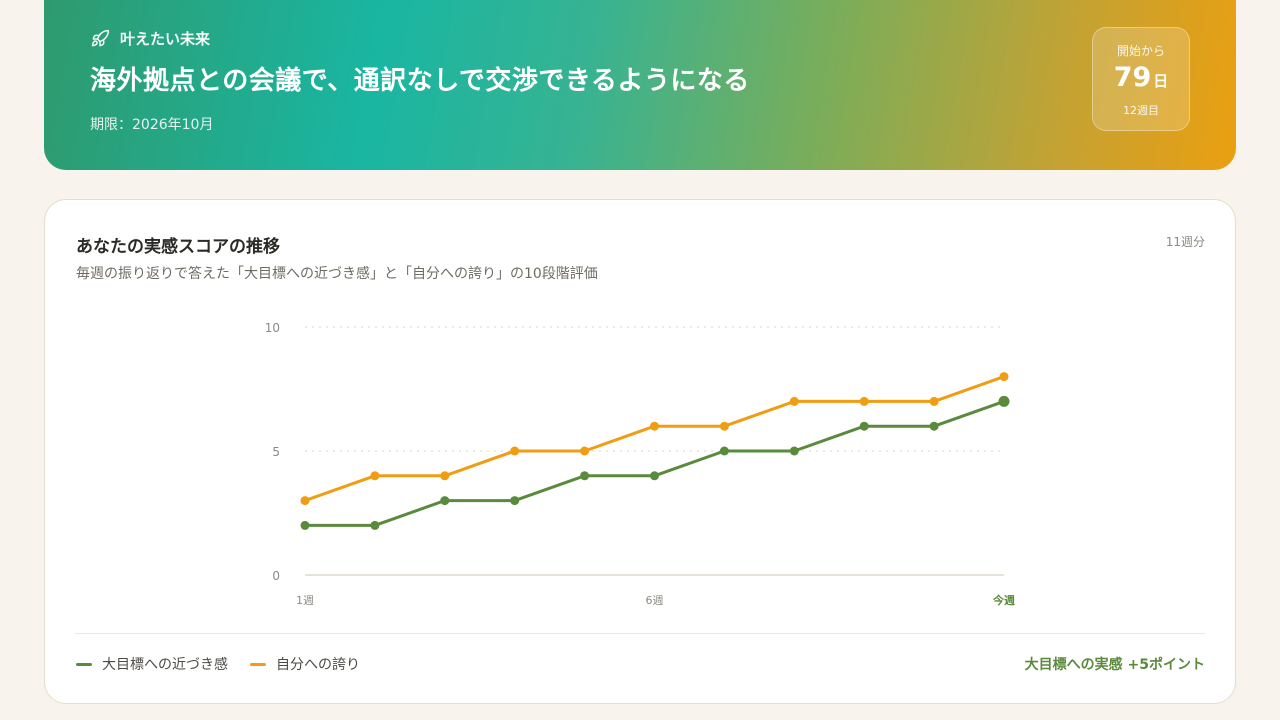  What do you see at coordinates (655, 600) in the screenshot?
I see `x-tick-label: 6週` at bounding box center [655, 600].